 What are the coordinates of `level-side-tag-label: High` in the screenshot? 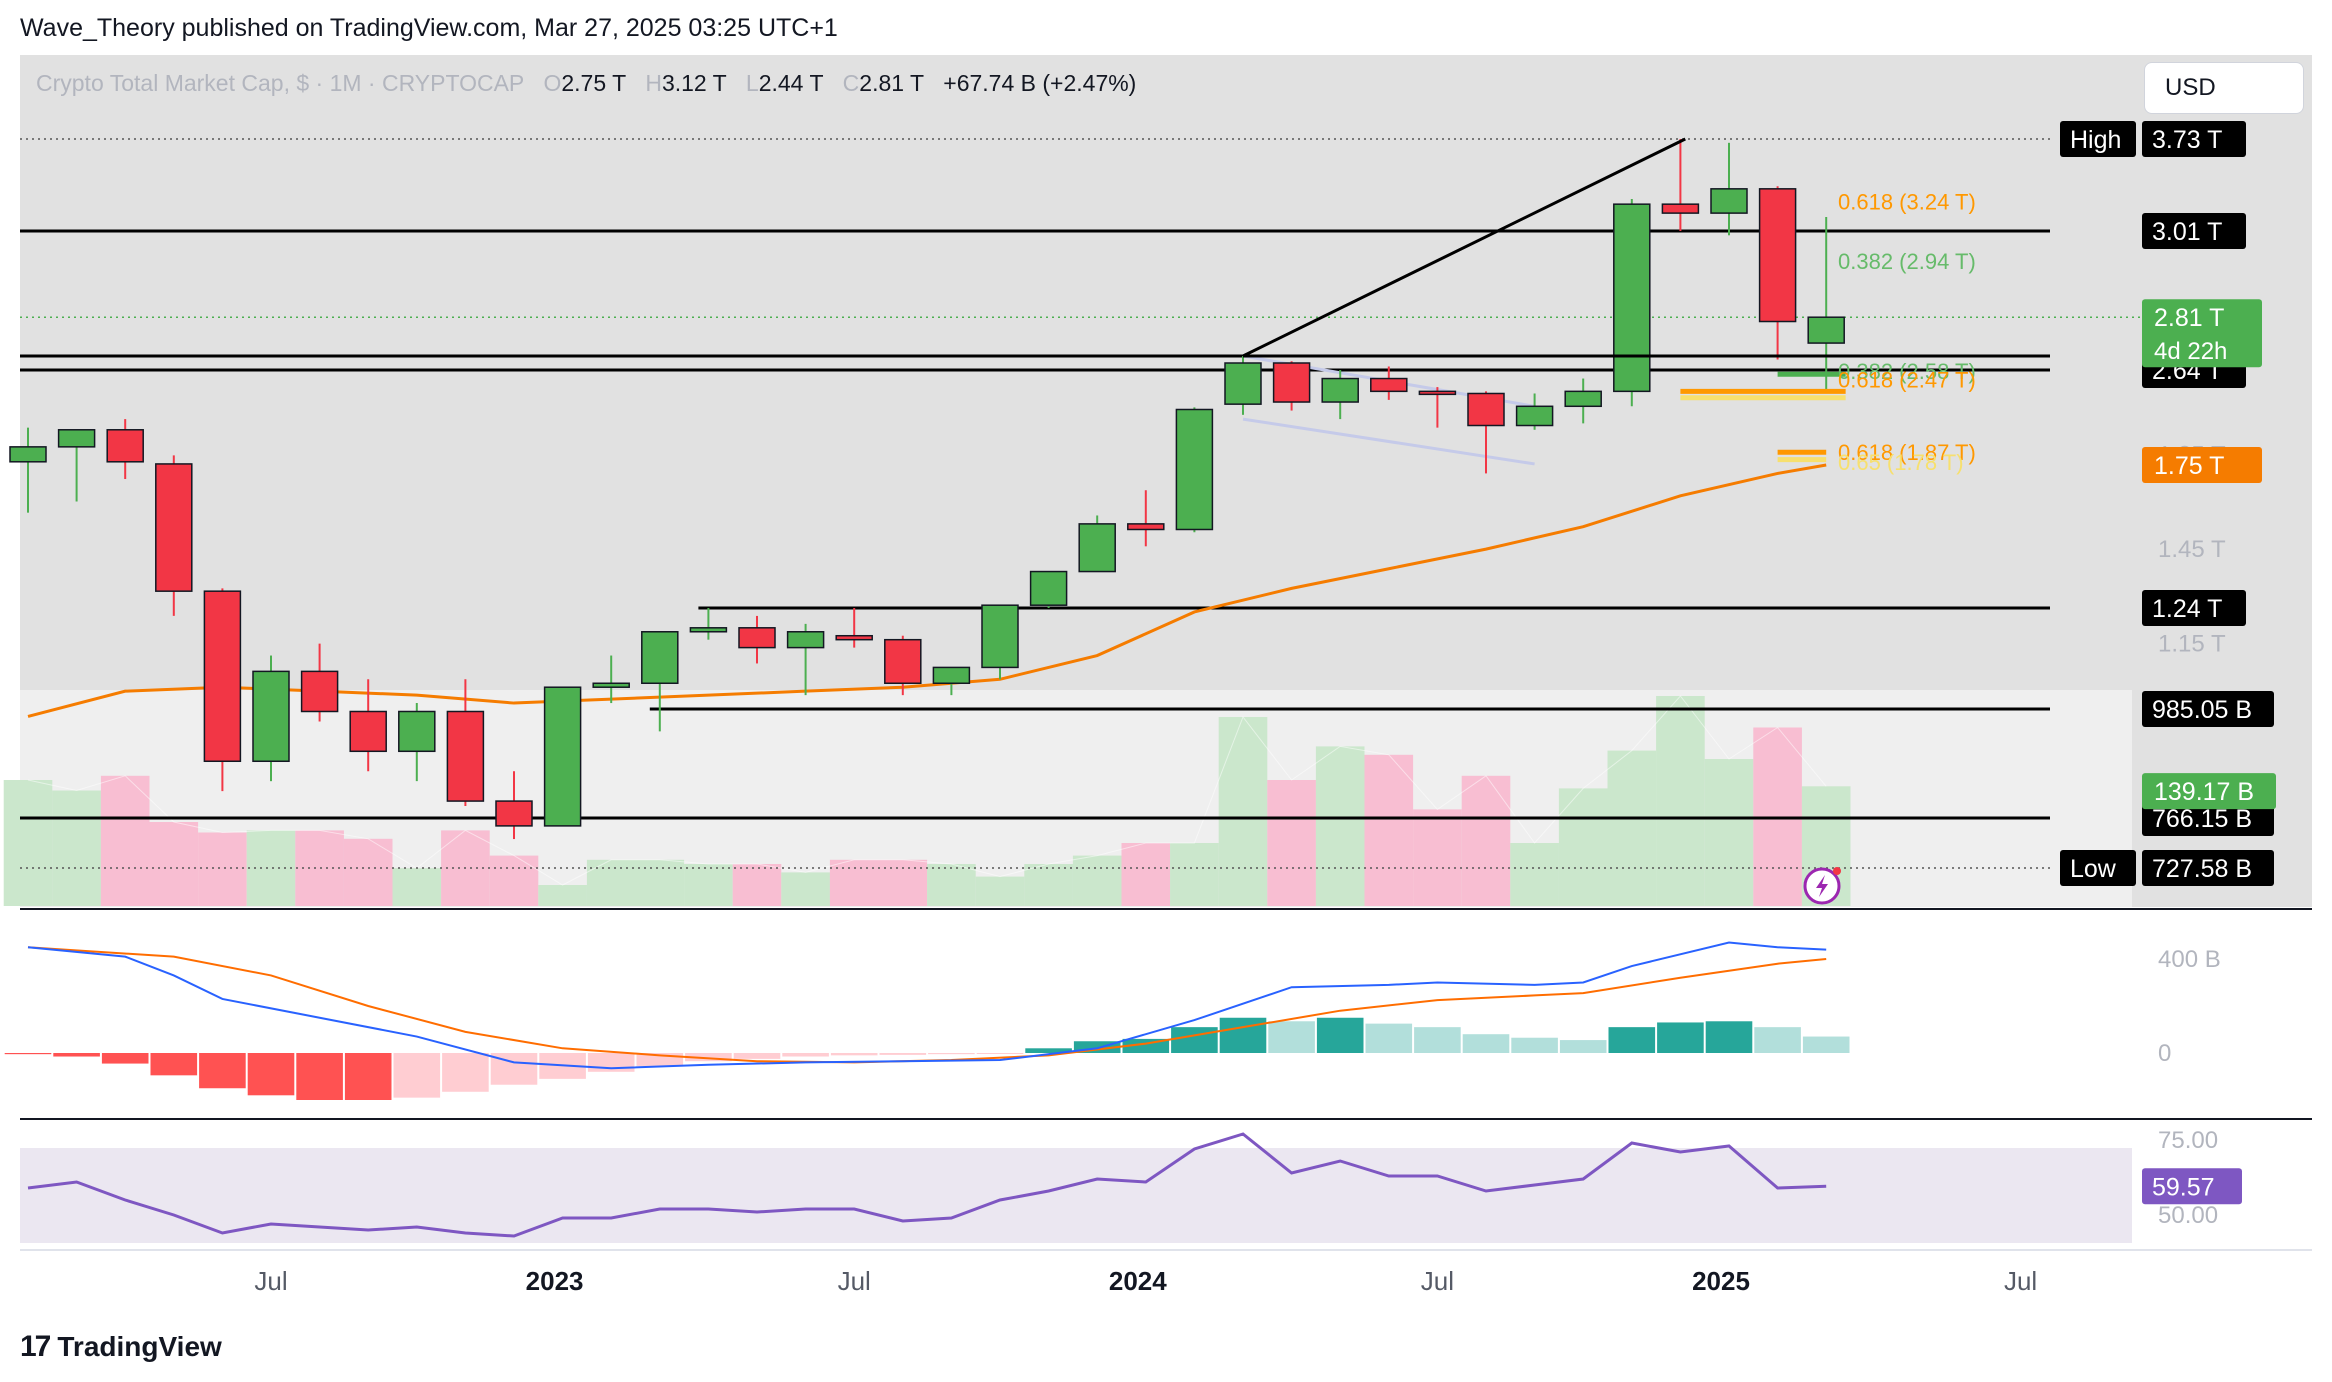 It's located at (2095, 140).